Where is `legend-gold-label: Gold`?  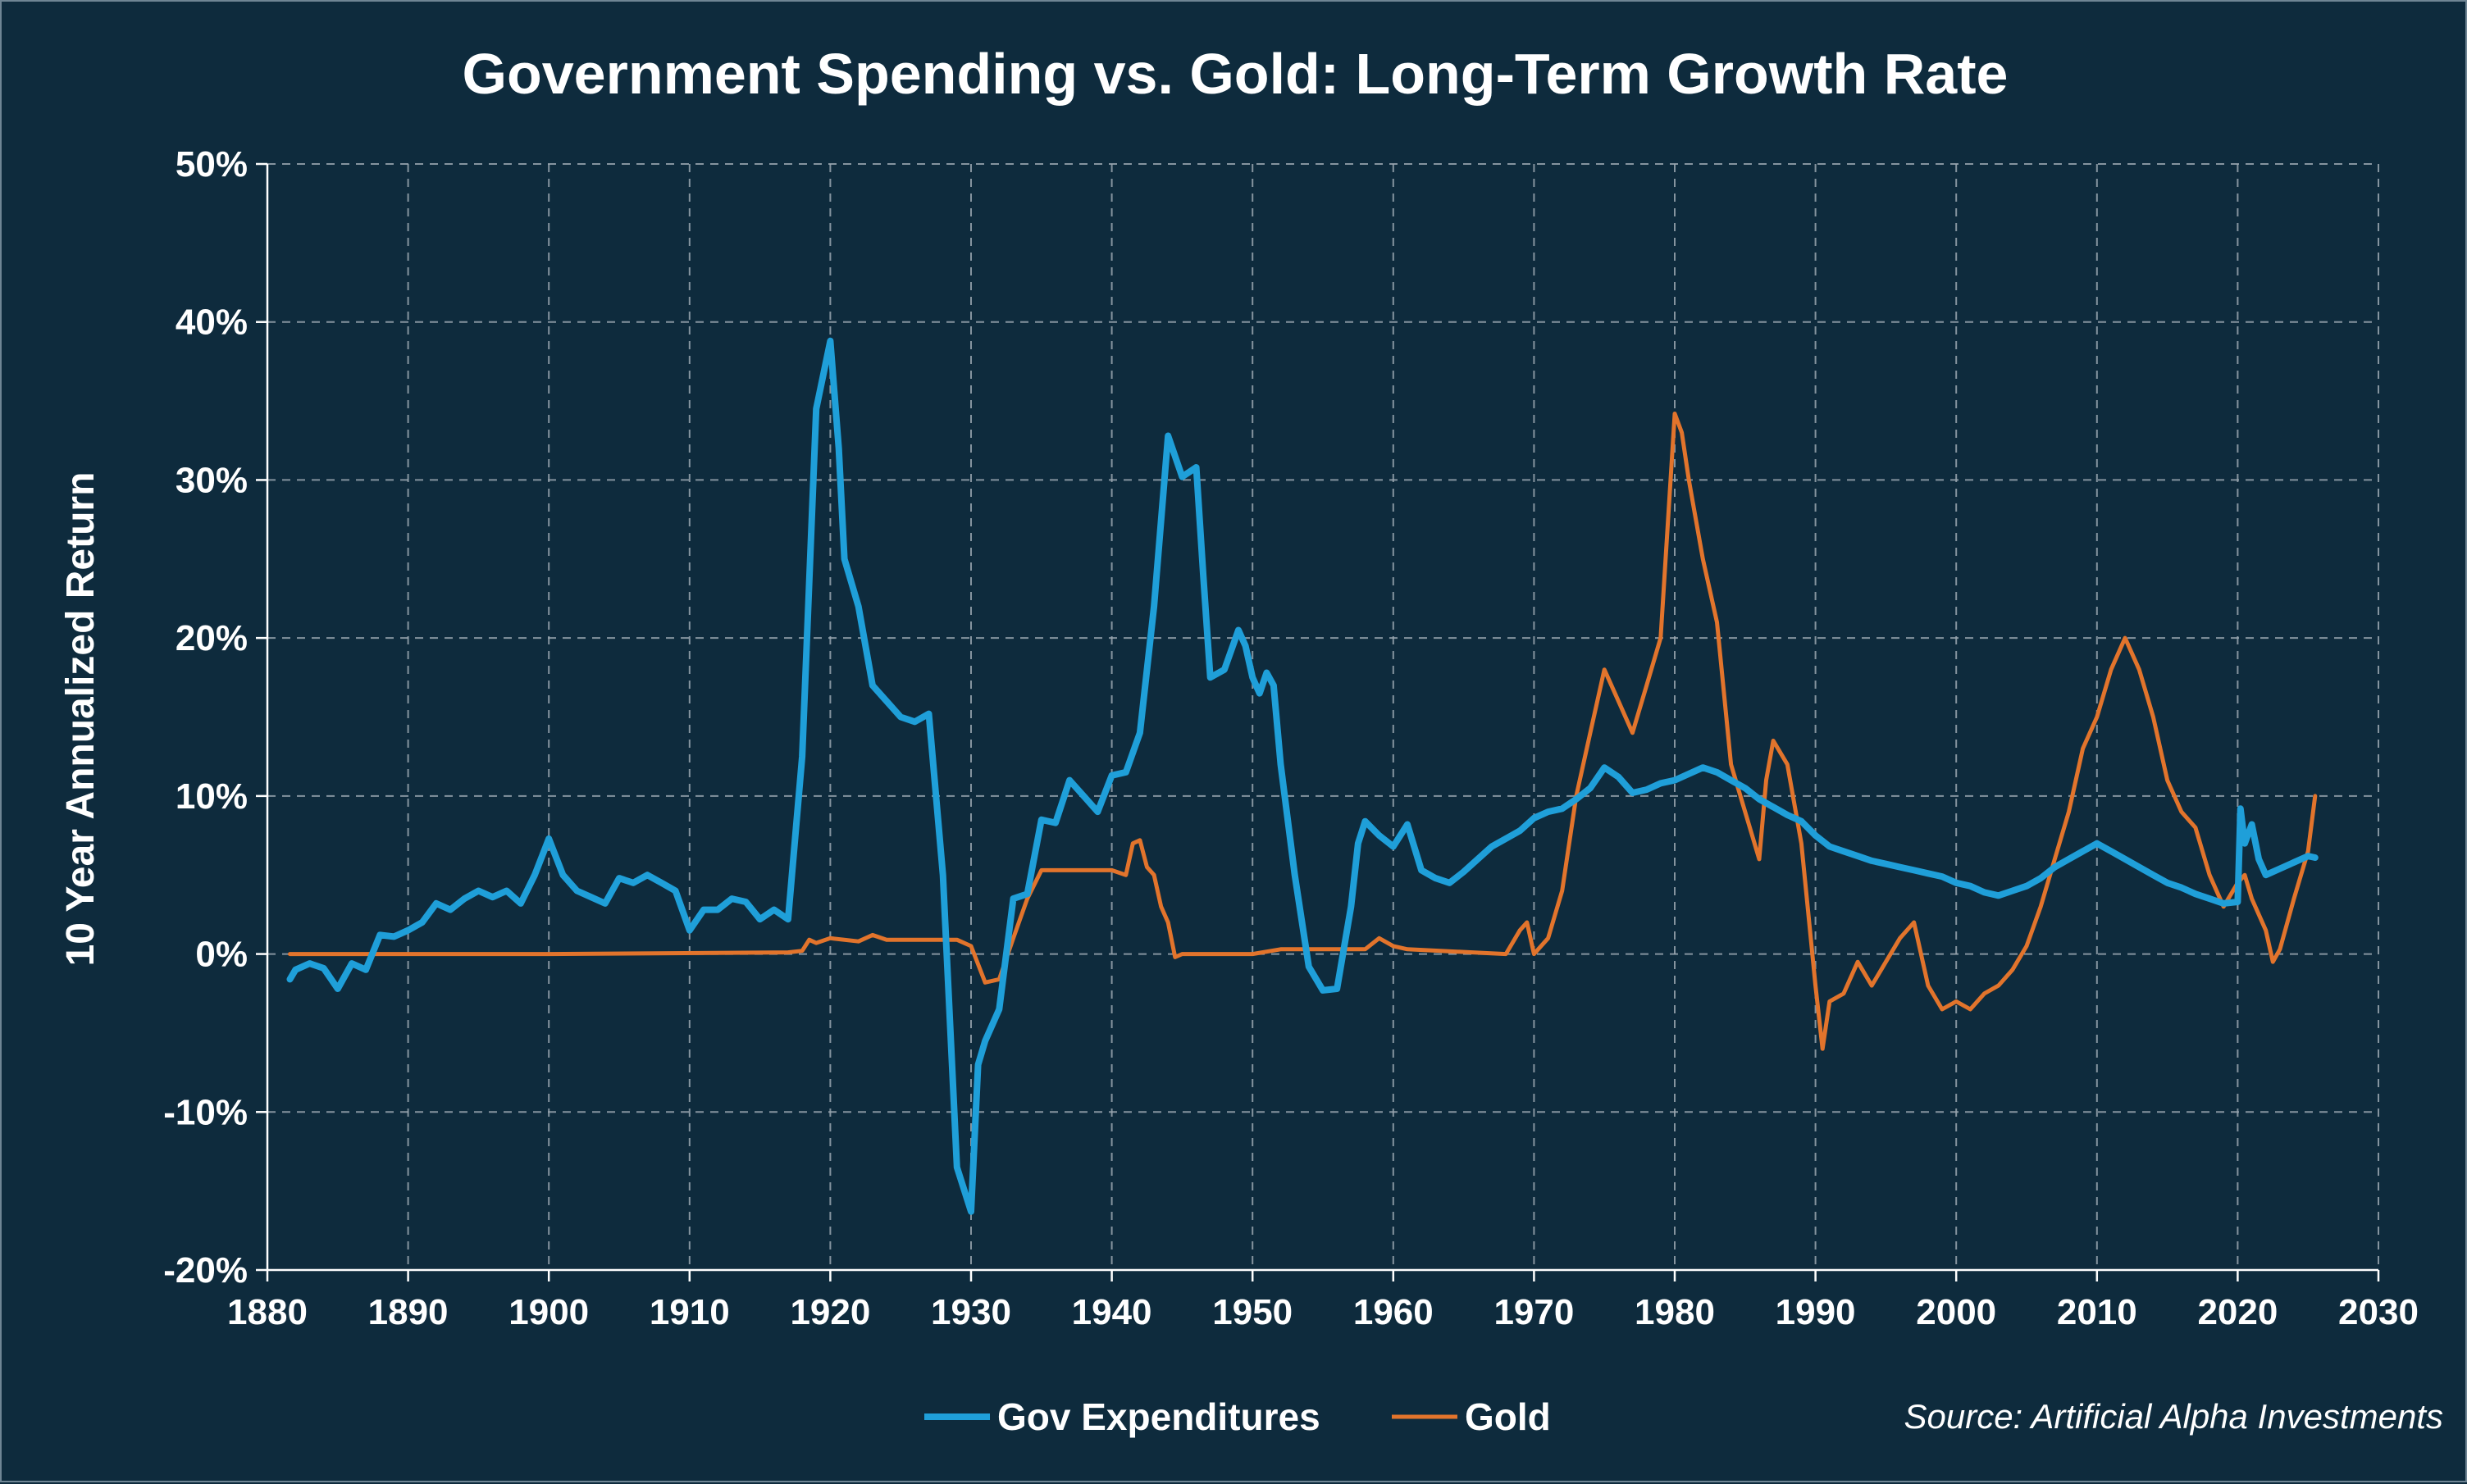
legend-gold-label: Gold is located at coordinates (1508, 1416).